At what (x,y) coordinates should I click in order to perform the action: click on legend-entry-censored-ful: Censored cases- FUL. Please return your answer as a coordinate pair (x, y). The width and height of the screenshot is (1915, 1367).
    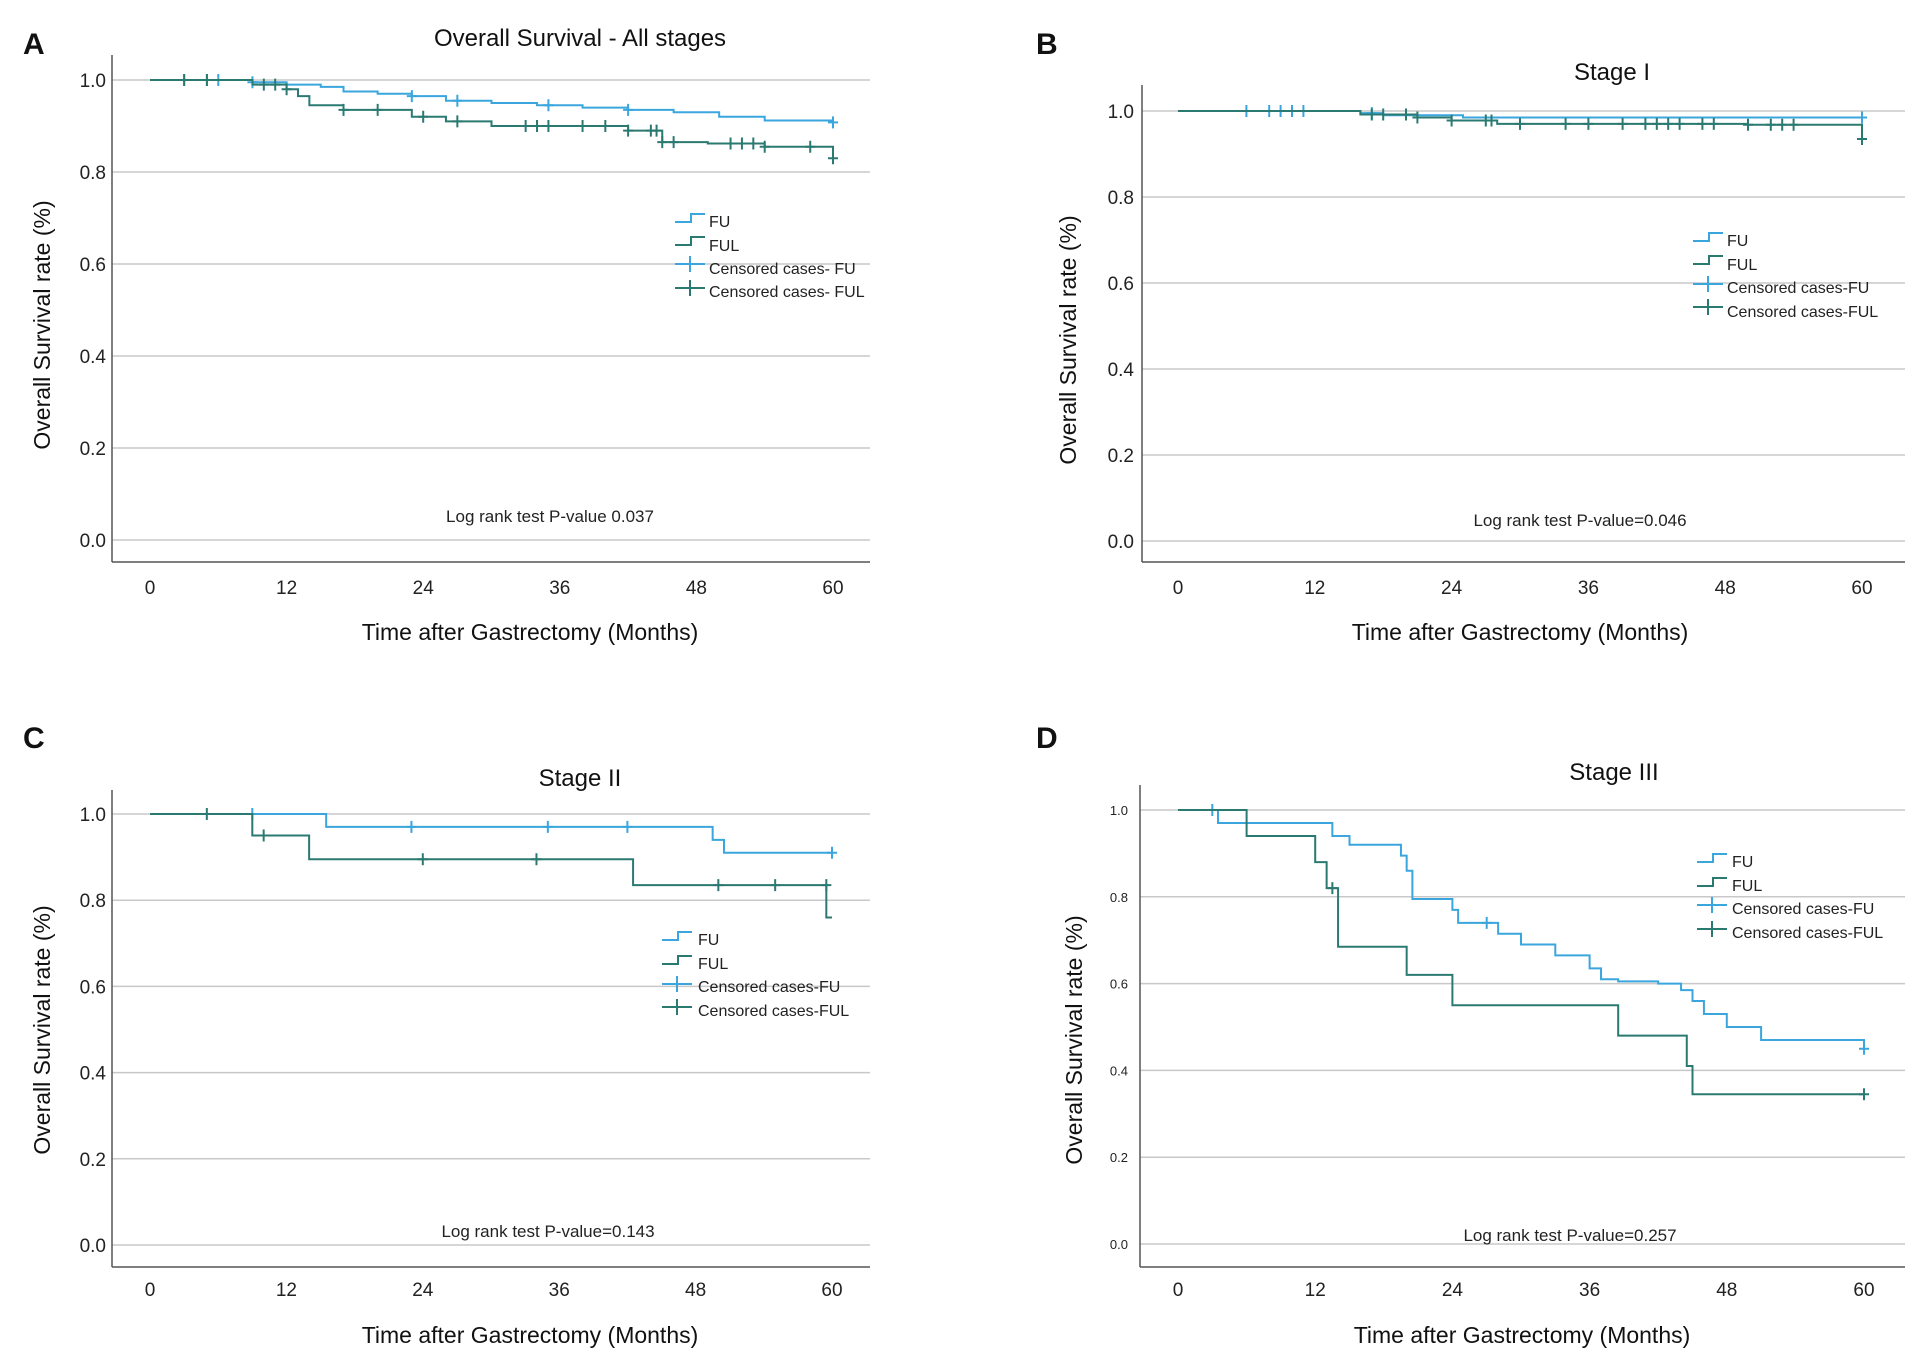
    Looking at the image, I should click on (787, 292).